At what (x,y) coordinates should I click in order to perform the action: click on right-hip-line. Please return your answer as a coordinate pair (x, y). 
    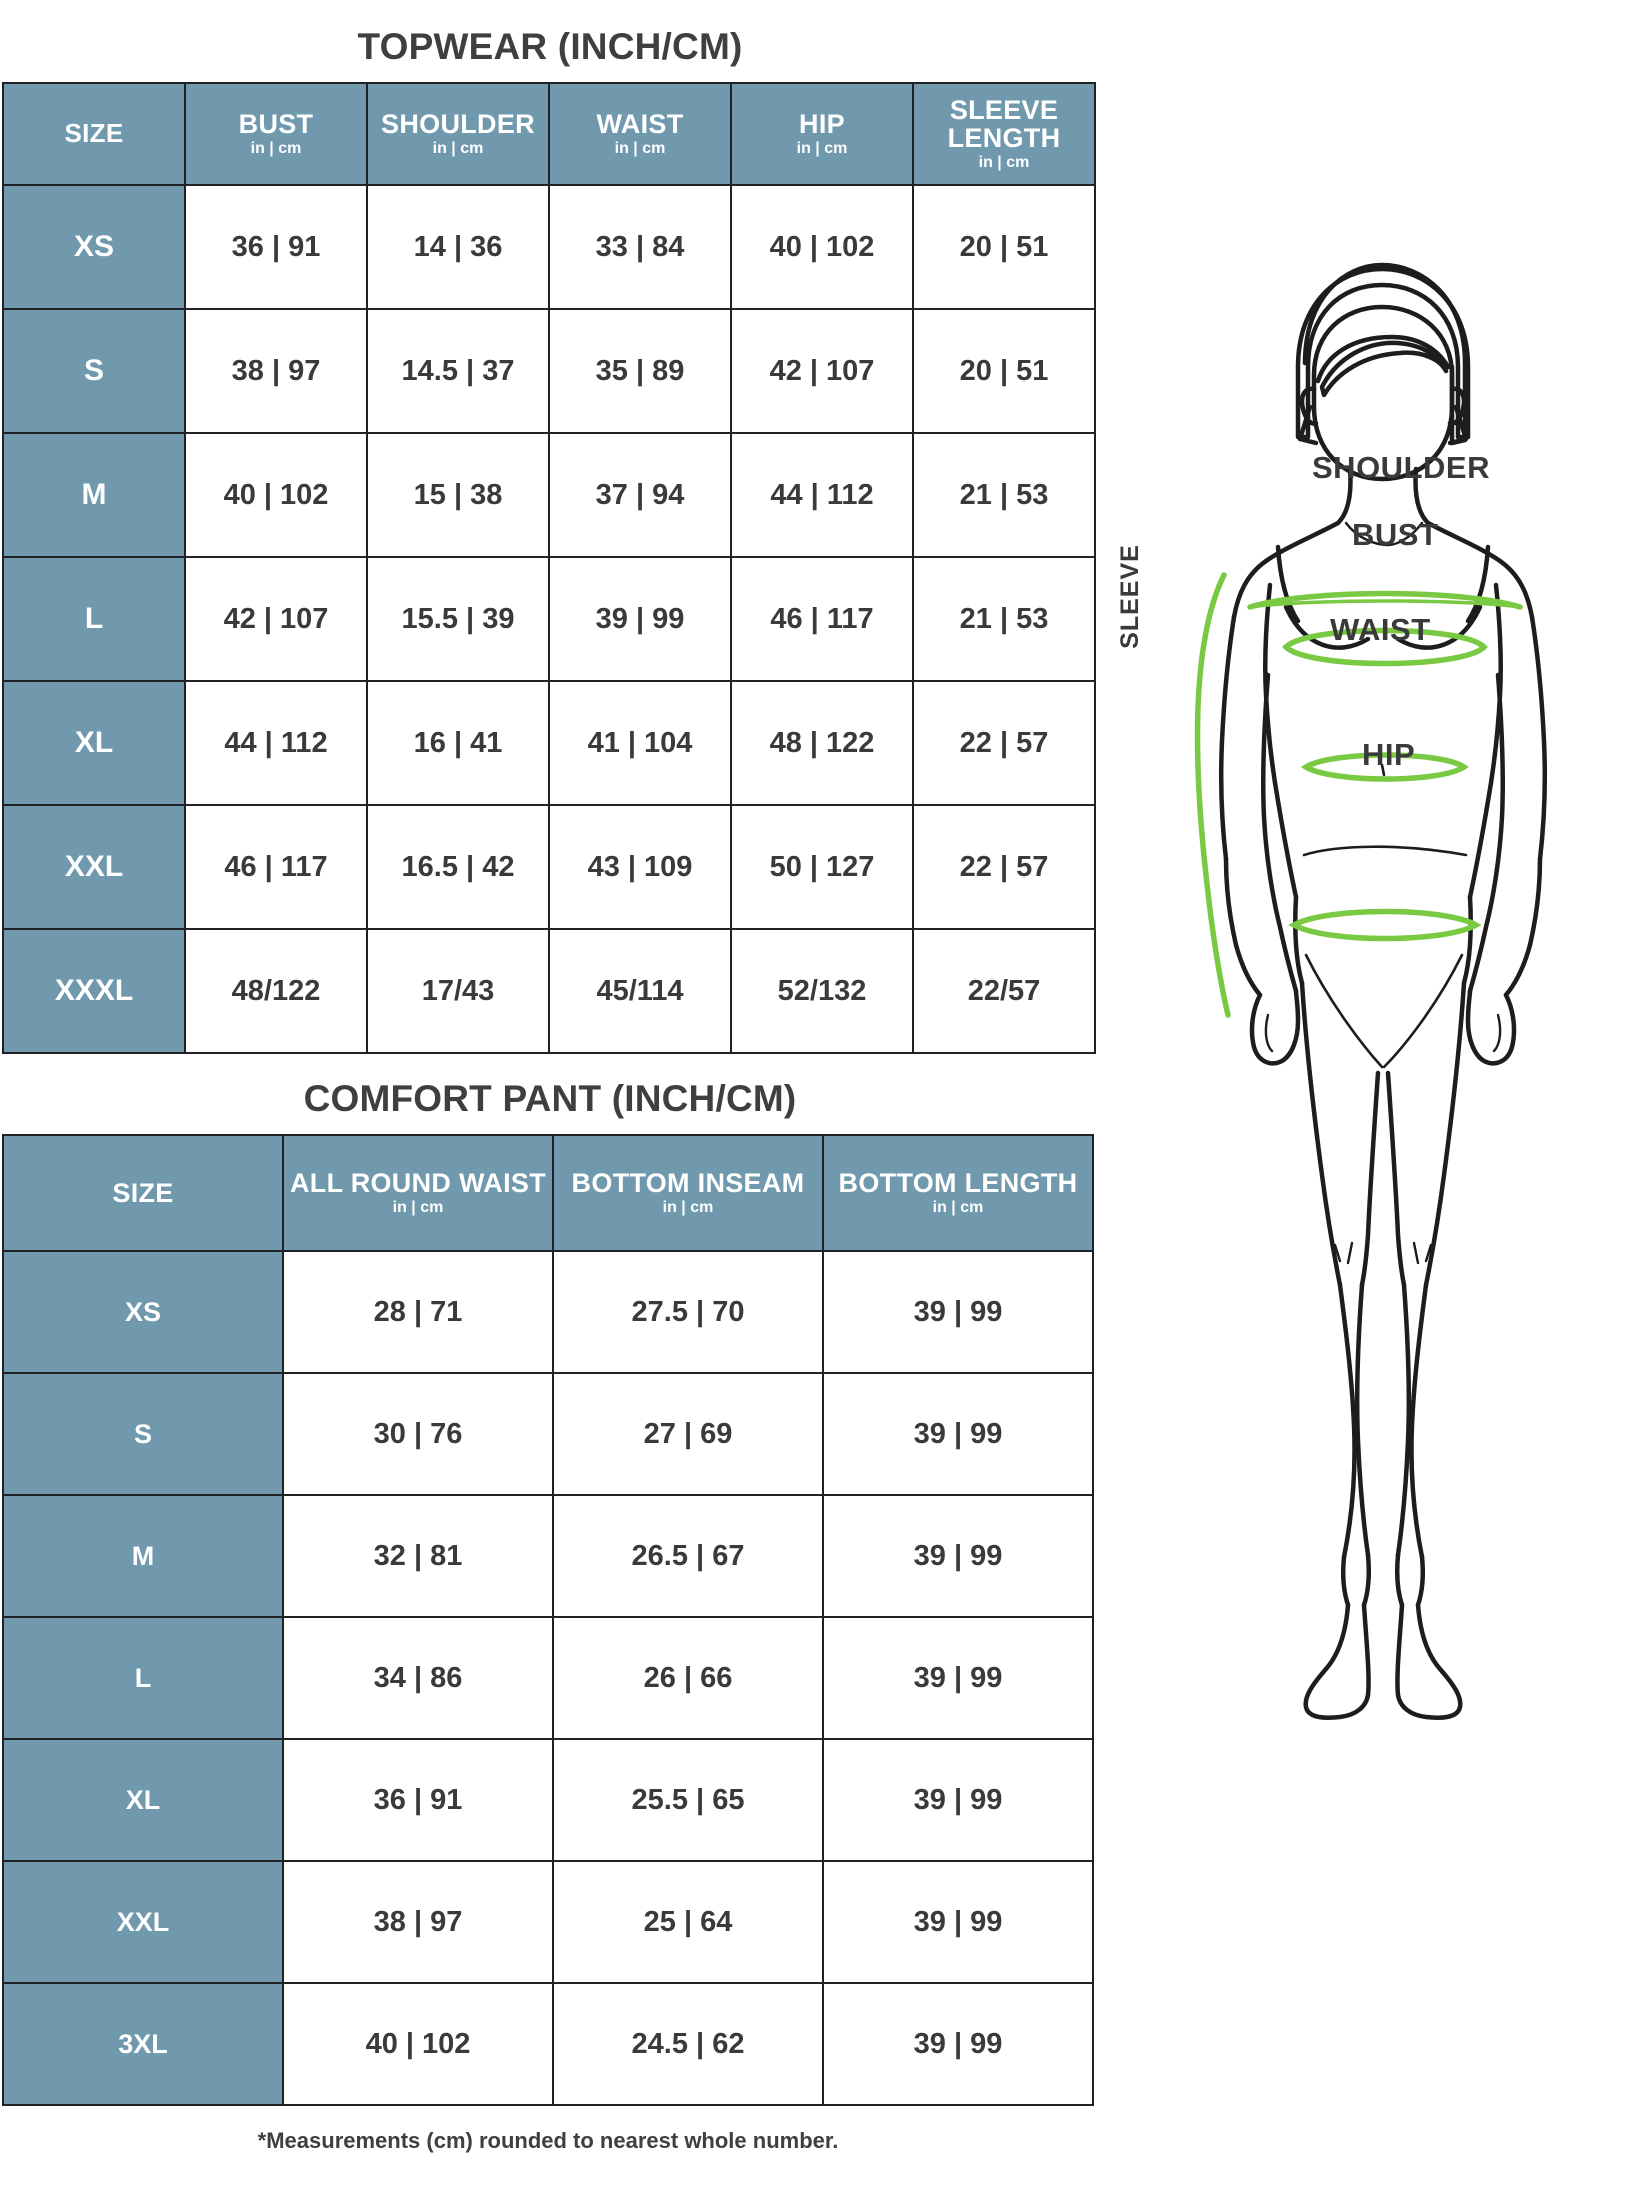
    Looking at the image, I should click on (1467, 940).